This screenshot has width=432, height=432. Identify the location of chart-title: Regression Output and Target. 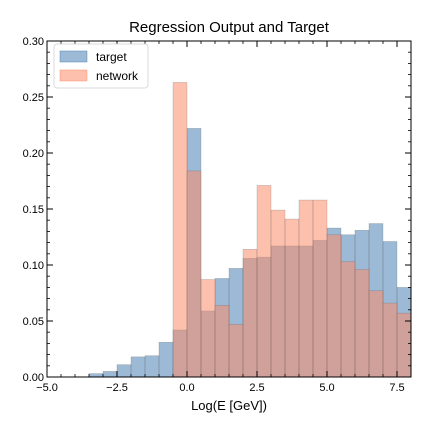
(229, 27).